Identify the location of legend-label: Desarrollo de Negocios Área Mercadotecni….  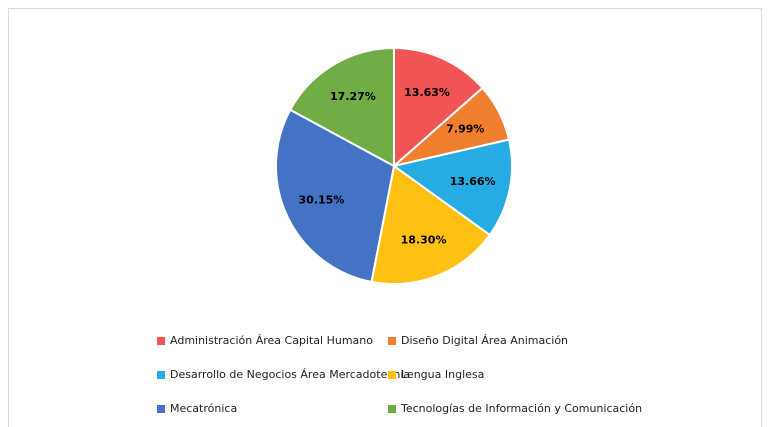
(290, 374).